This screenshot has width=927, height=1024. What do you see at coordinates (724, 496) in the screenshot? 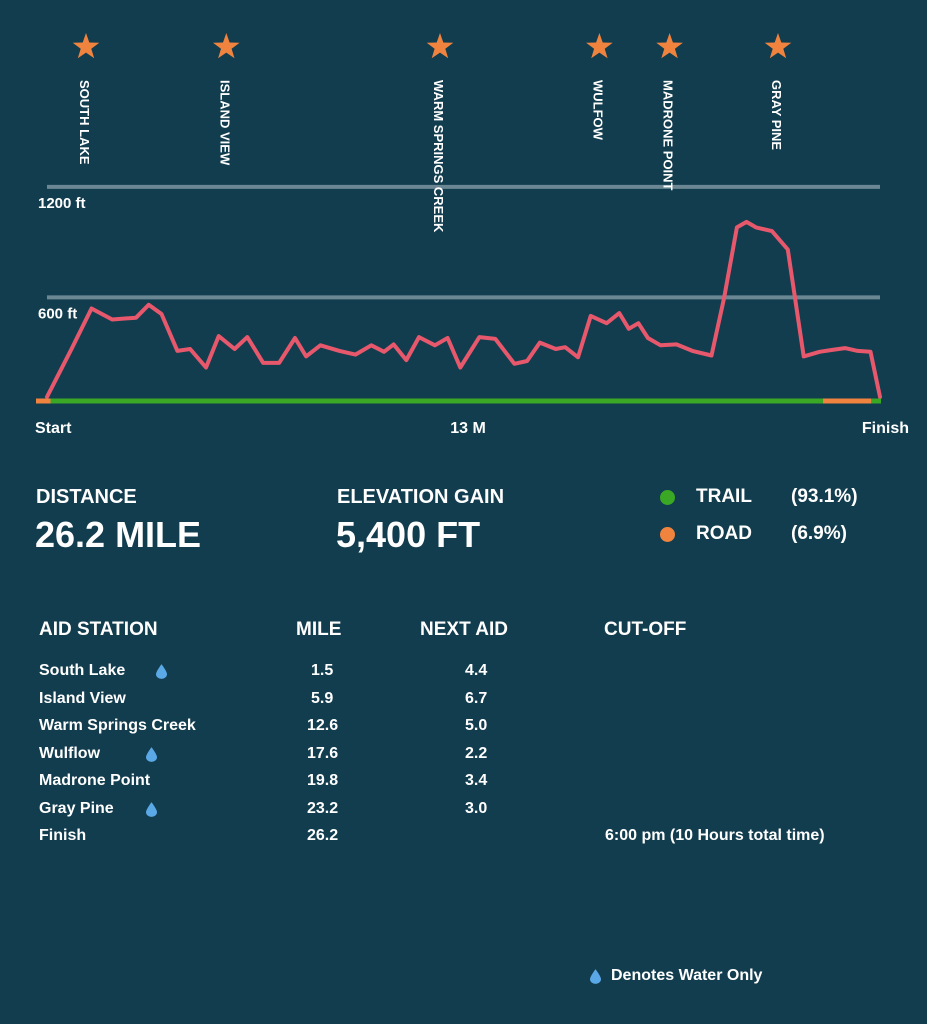
I see `legend-trail-label: TRAIL` at bounding box center [724, 496].